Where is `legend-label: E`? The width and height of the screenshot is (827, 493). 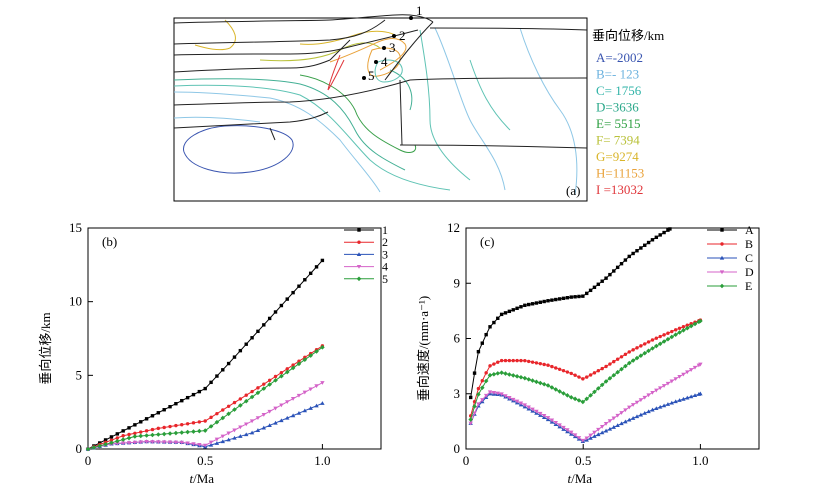 legend-label: E is located at coordinates (748, 286).